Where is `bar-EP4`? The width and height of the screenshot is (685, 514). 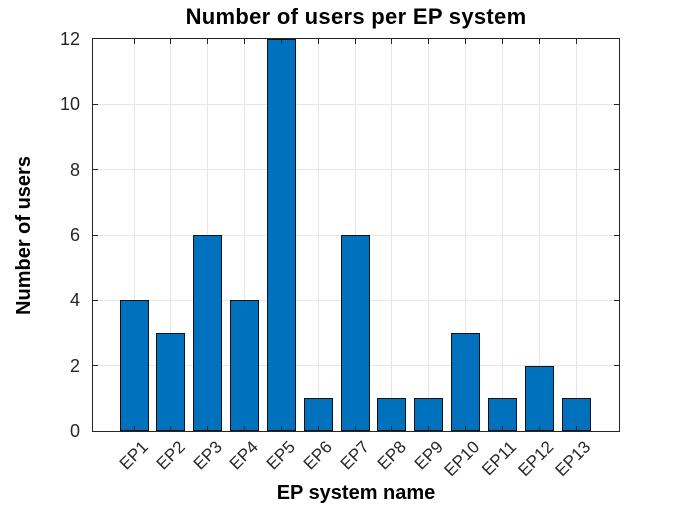 bar-EP4 is located at coordinates (245, 365).